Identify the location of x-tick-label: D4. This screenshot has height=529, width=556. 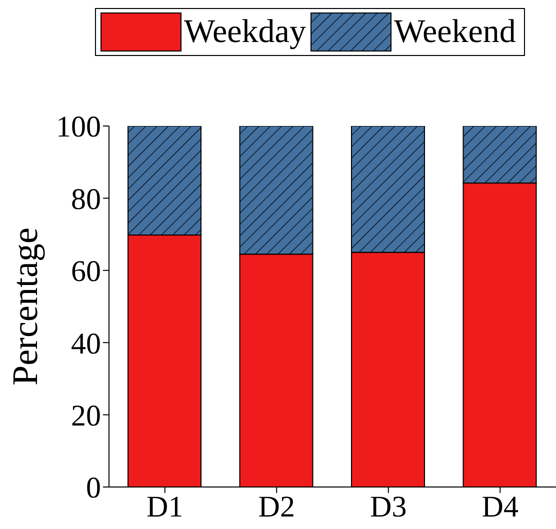
(500, 507).